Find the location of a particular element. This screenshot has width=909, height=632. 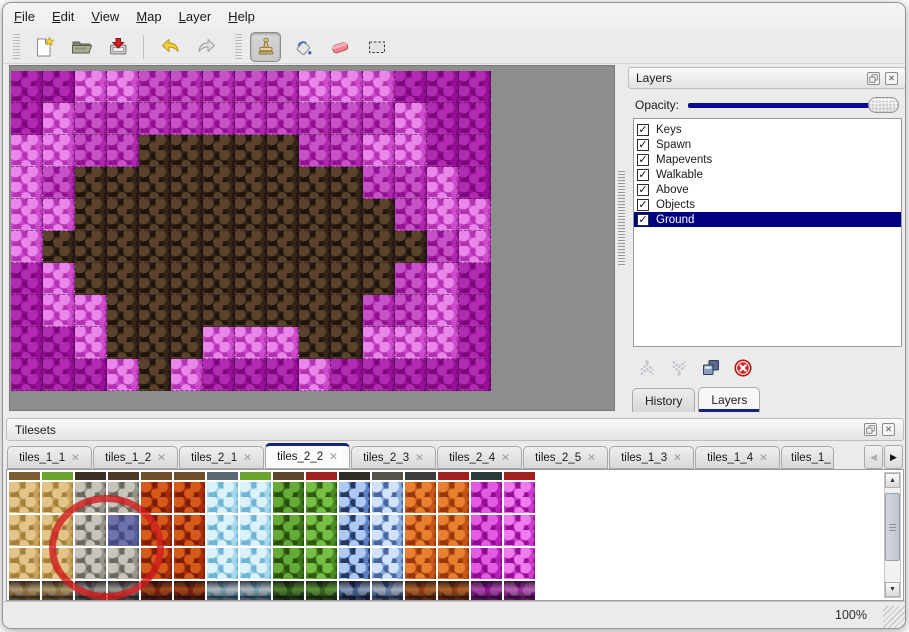

opacity-slider-thumb is located at coordinates (883, 105).